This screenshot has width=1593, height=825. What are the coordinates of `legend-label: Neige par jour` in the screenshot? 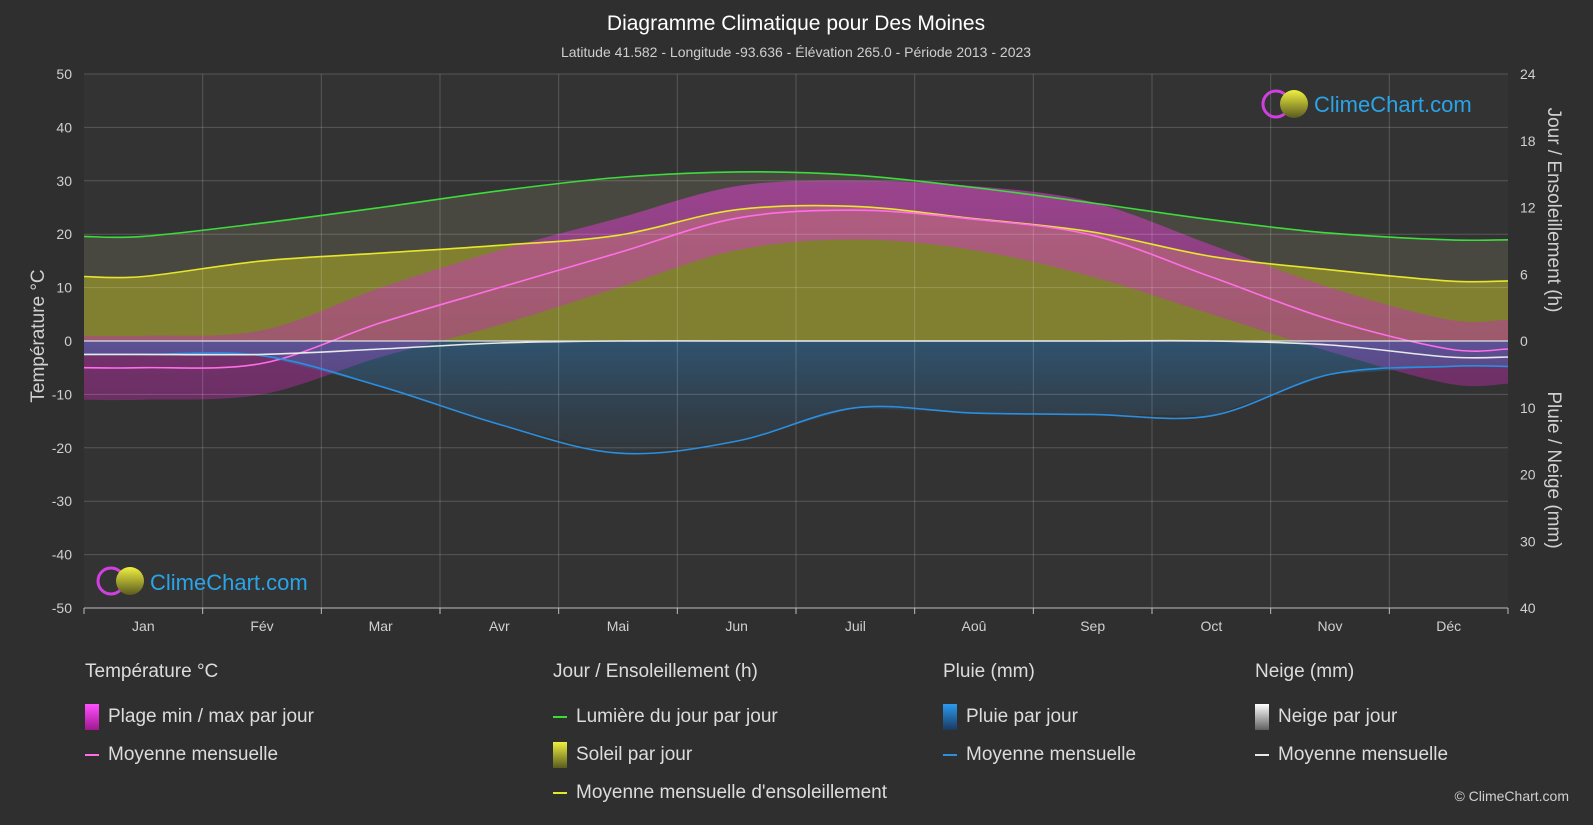 It's located at (1338, 716).